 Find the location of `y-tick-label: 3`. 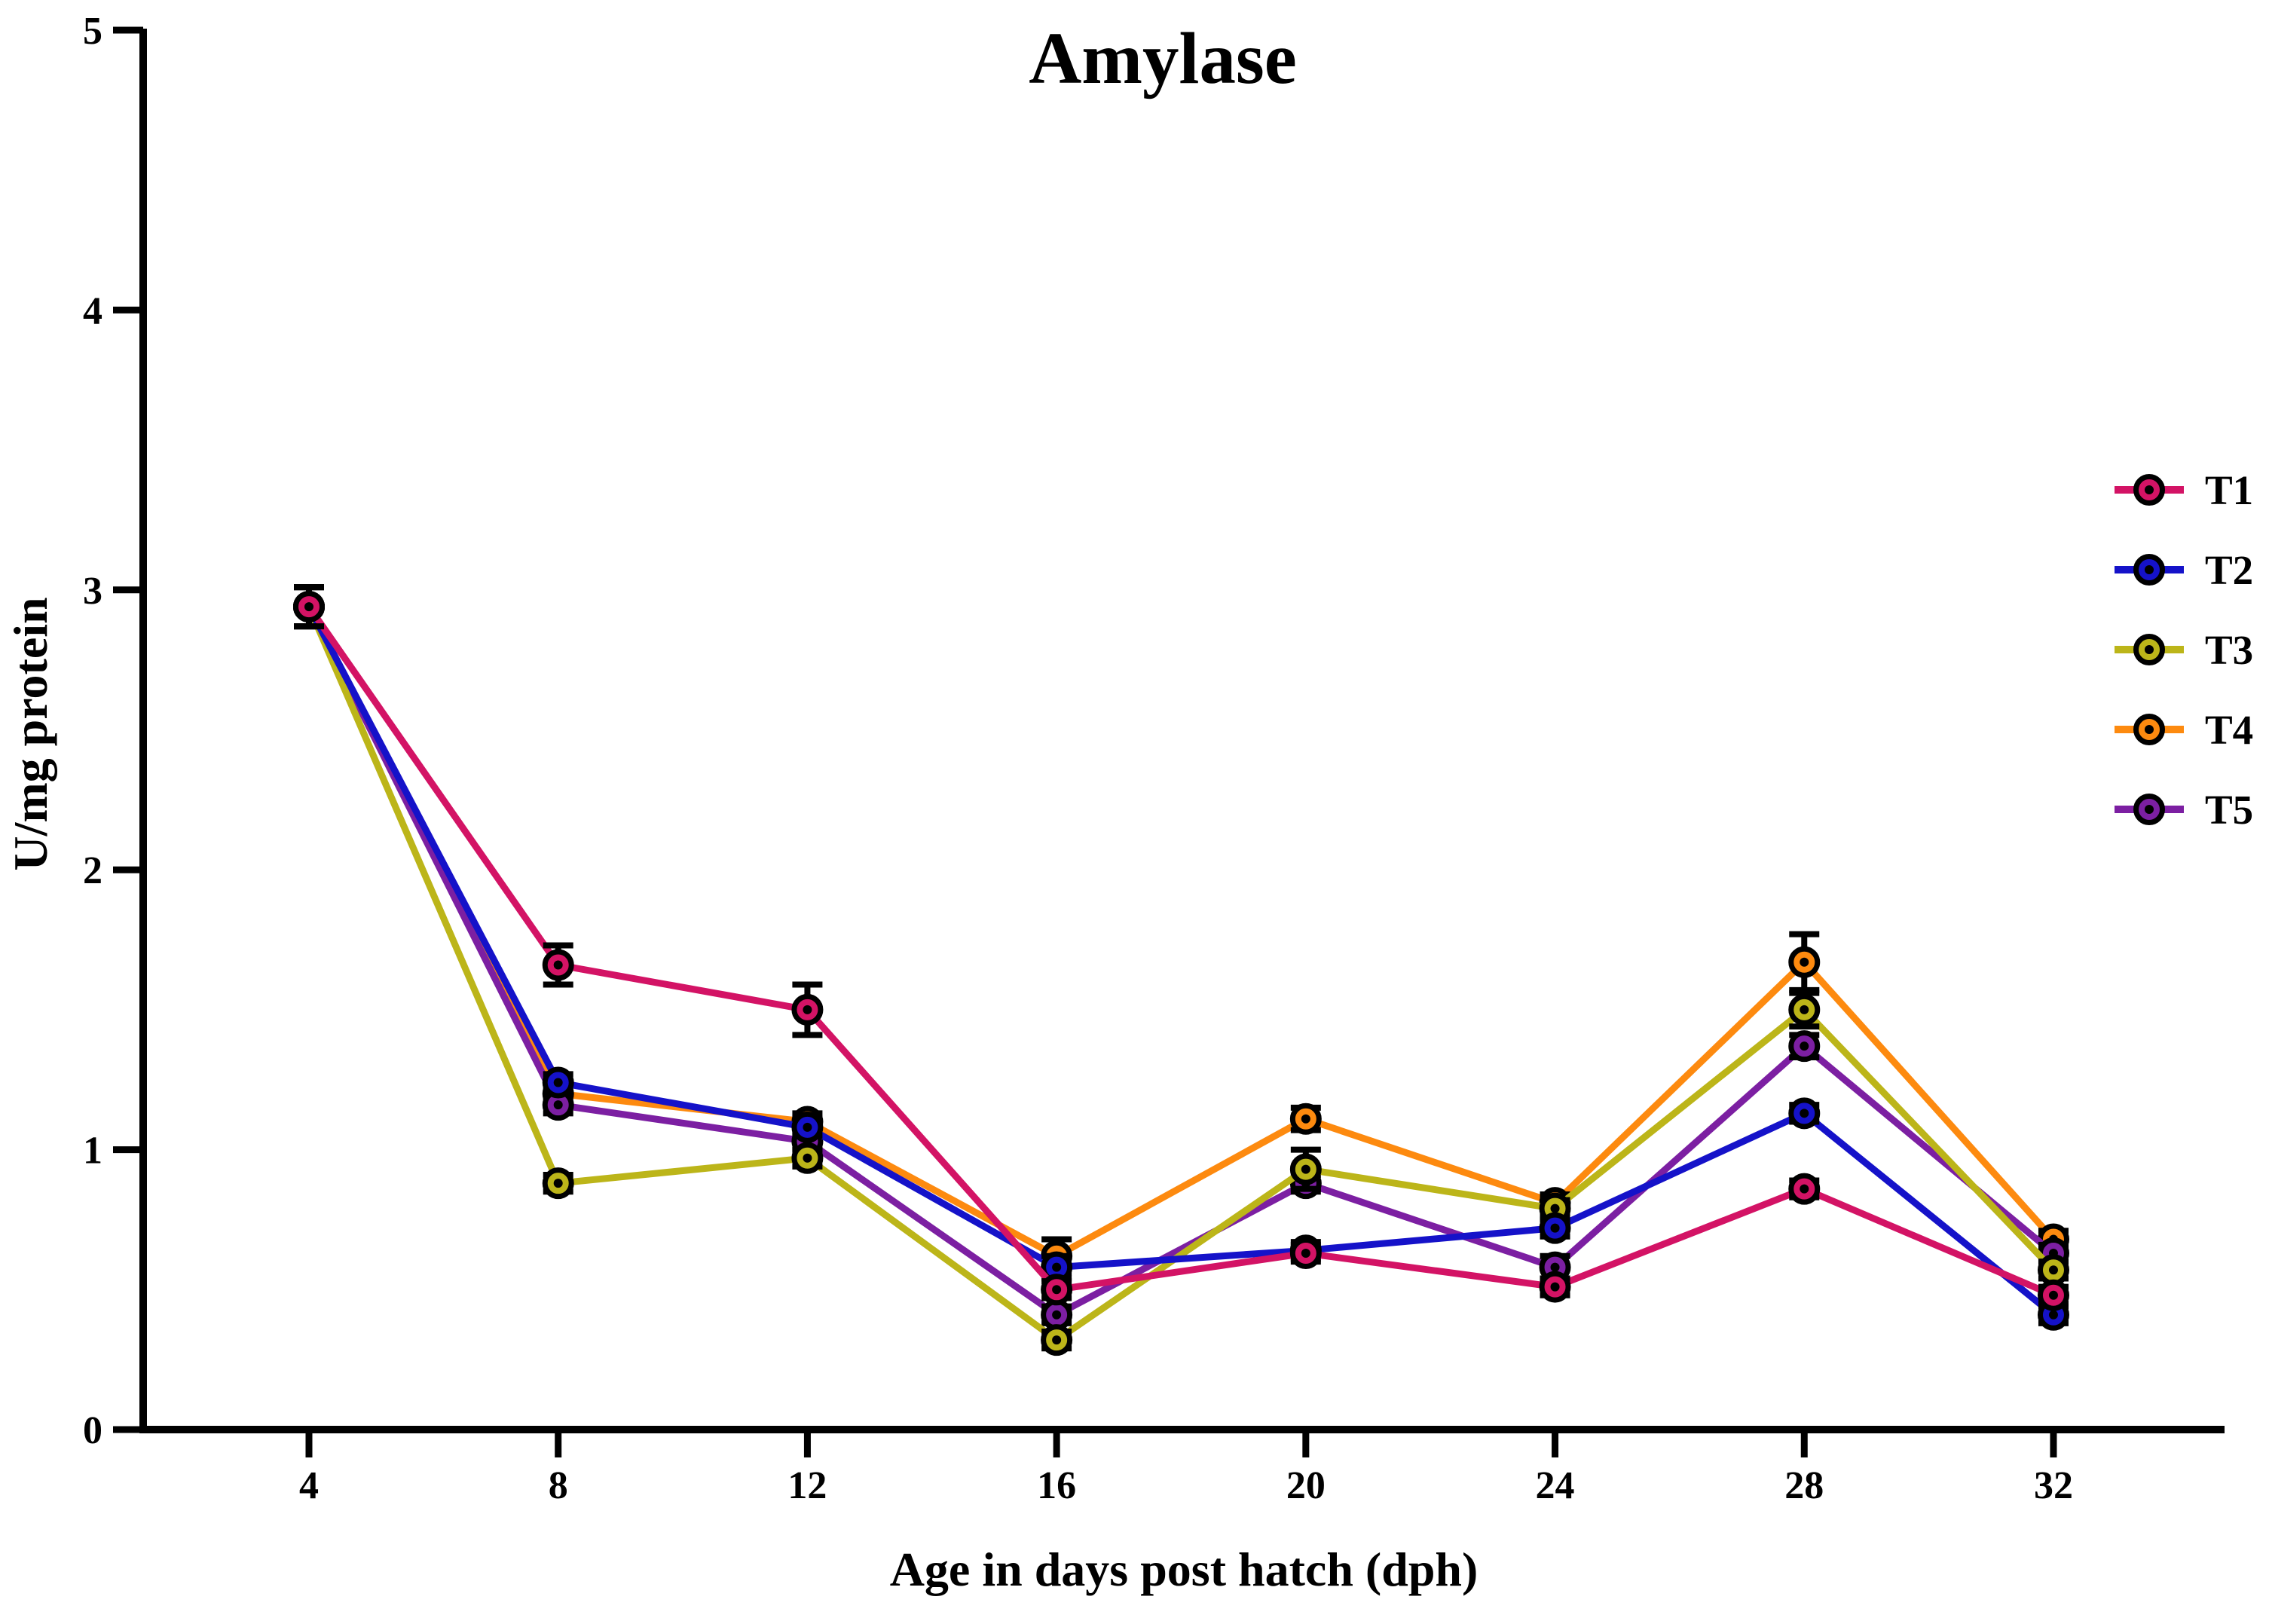

y-tick-label: 3 is located at coordinates (93, 592).